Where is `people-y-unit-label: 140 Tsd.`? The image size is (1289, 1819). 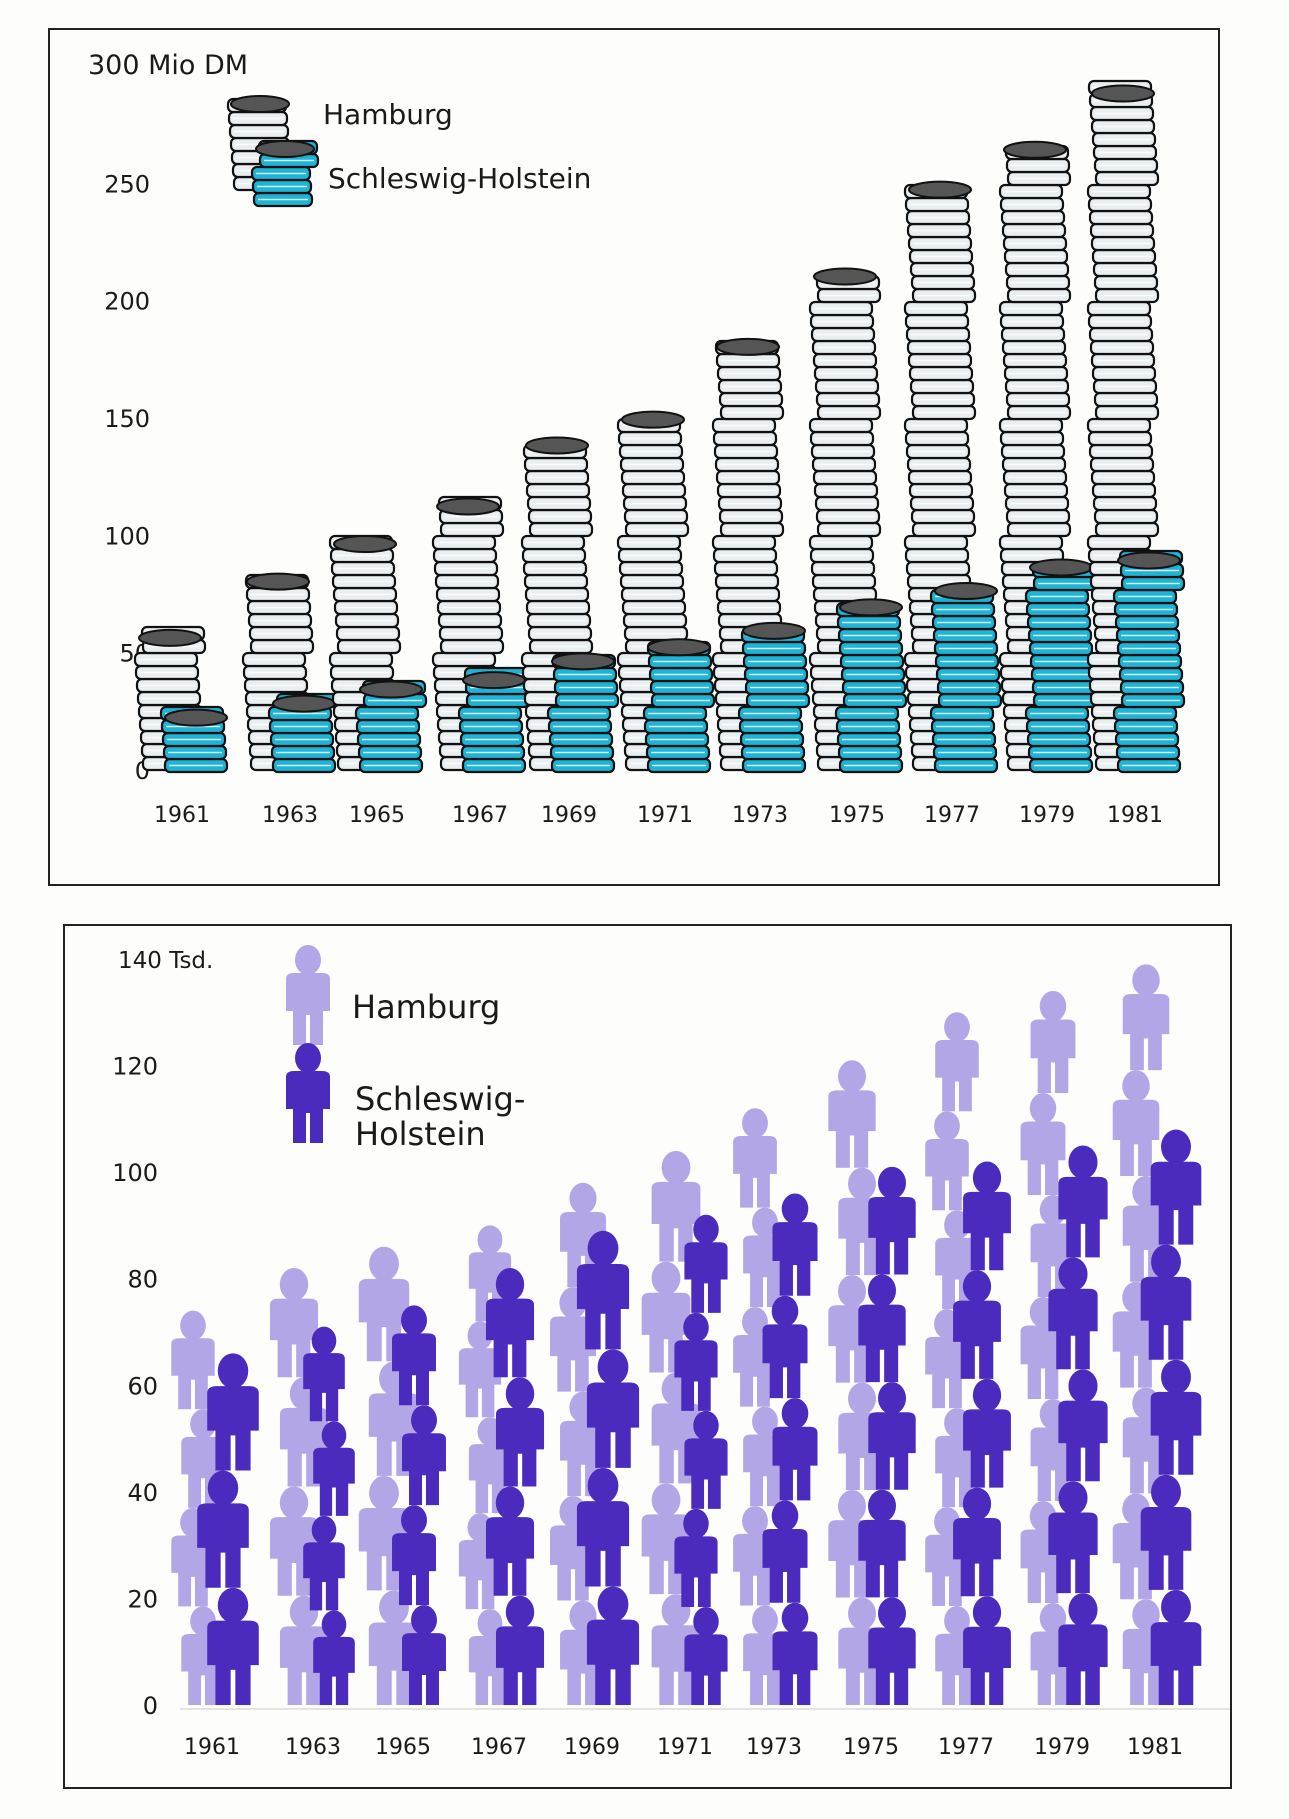 people-y-unit-label: 140 Tsd. is located at coordinates (165, 961).